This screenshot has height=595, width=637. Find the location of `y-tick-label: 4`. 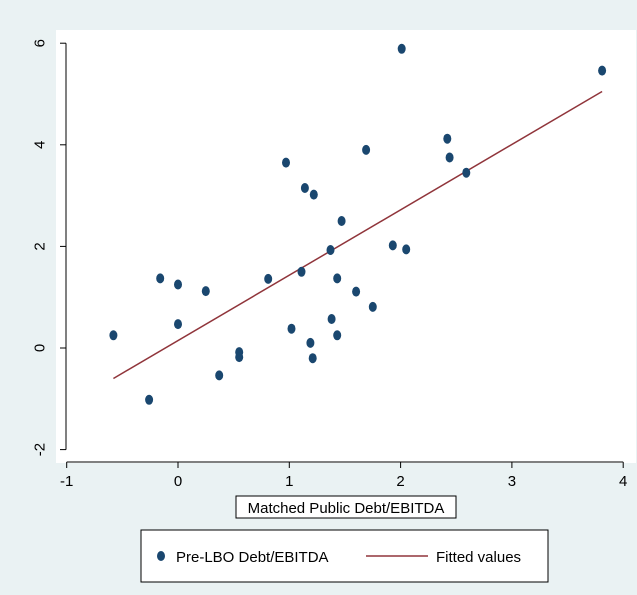

y-tick-label: 4 is located at coordinates (40, 145).